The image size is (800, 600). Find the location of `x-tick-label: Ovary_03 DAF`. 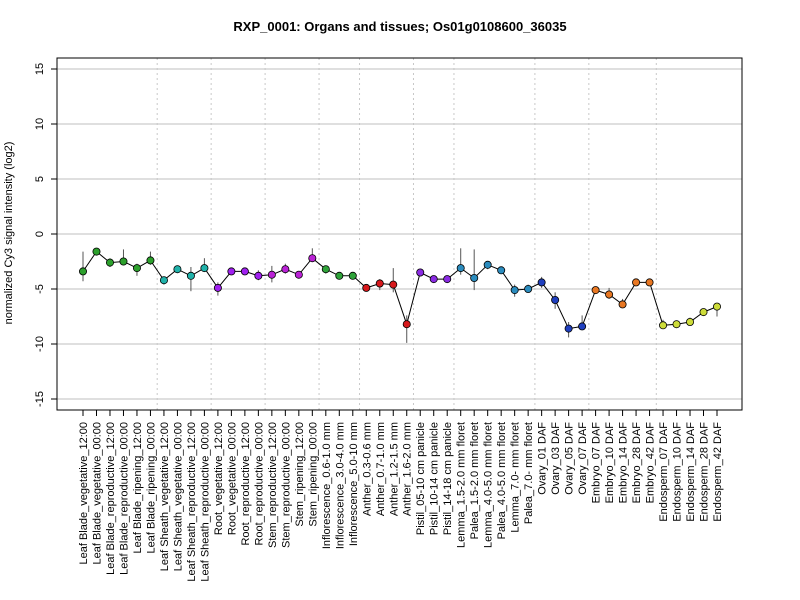

x-tick-label: Ovary_03 DAF is located at coordinates (556, 458).